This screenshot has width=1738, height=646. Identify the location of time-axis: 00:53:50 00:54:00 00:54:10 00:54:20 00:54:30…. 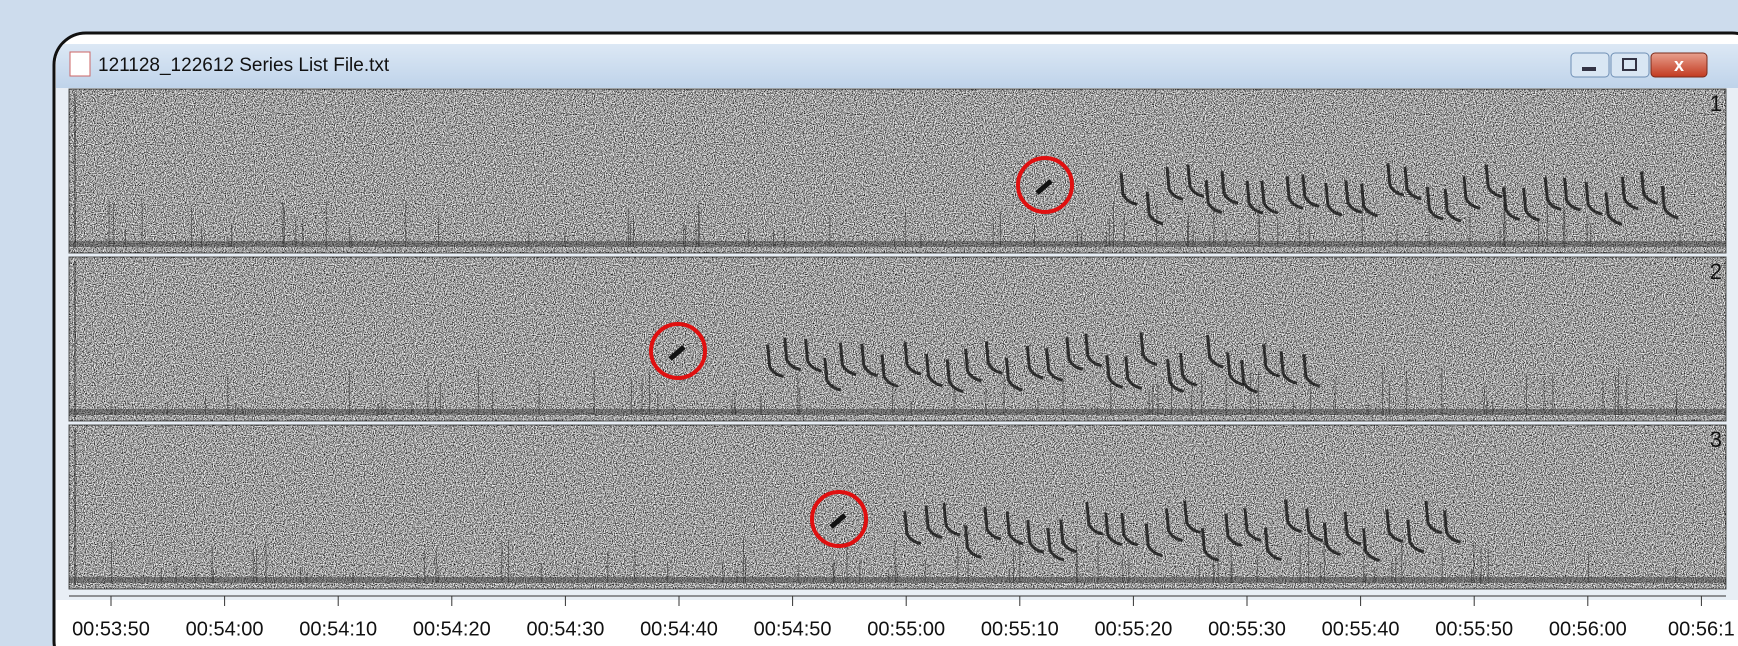
(902, 617).